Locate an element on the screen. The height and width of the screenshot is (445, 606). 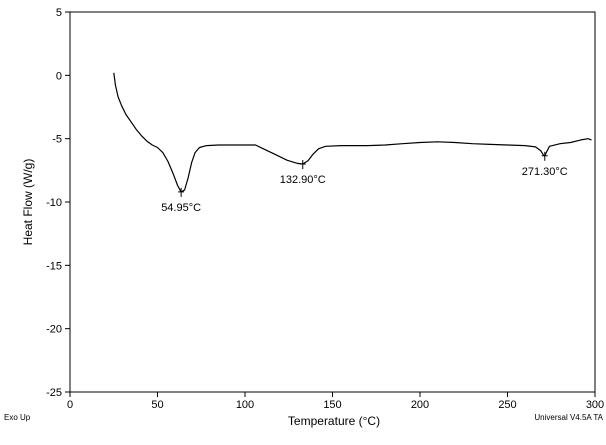
y-tick-label: 0 is located at coordinates (59, 76).